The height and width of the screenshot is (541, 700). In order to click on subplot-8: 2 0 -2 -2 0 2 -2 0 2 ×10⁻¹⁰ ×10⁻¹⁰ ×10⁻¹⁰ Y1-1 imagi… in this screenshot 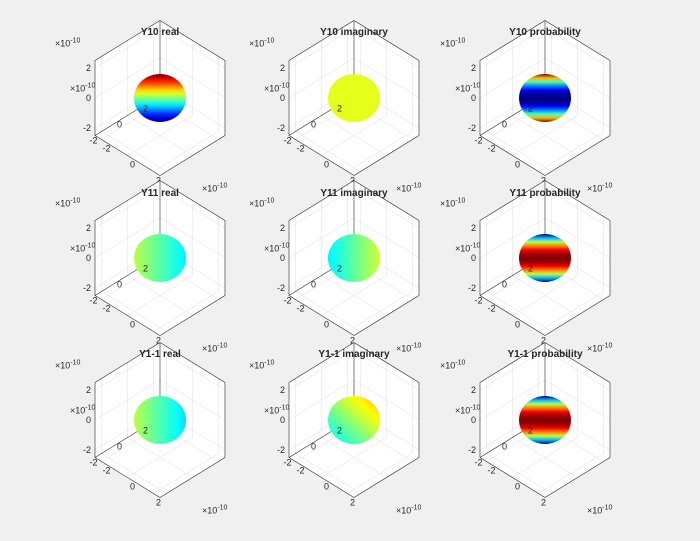, I will do `click(335, 429)`.